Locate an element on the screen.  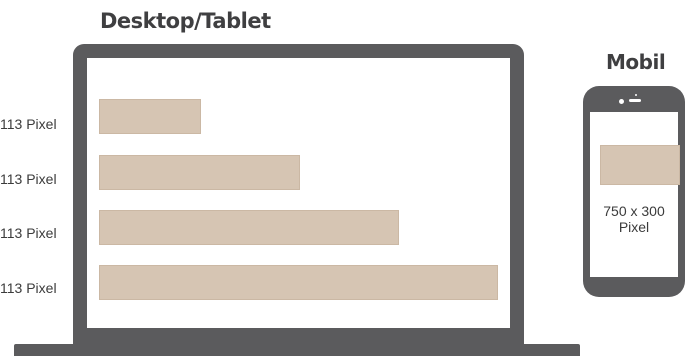
mobile-banner-size: 750 x 300 Pixel is located at coordinates (634, 219).